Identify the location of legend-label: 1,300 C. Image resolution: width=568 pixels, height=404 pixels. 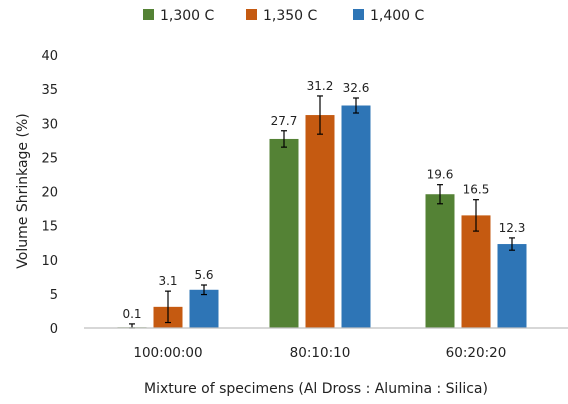
(187, 16).